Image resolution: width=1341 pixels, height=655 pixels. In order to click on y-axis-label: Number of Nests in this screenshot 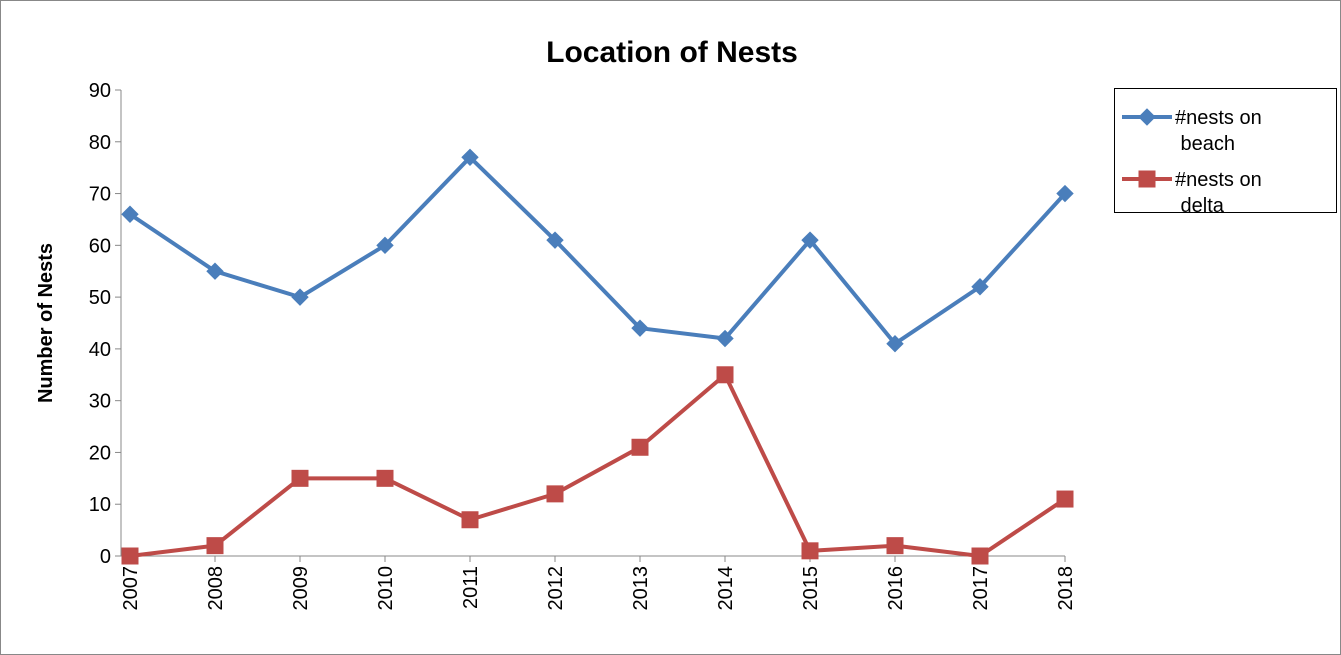, I will do `click(46, 323)`.